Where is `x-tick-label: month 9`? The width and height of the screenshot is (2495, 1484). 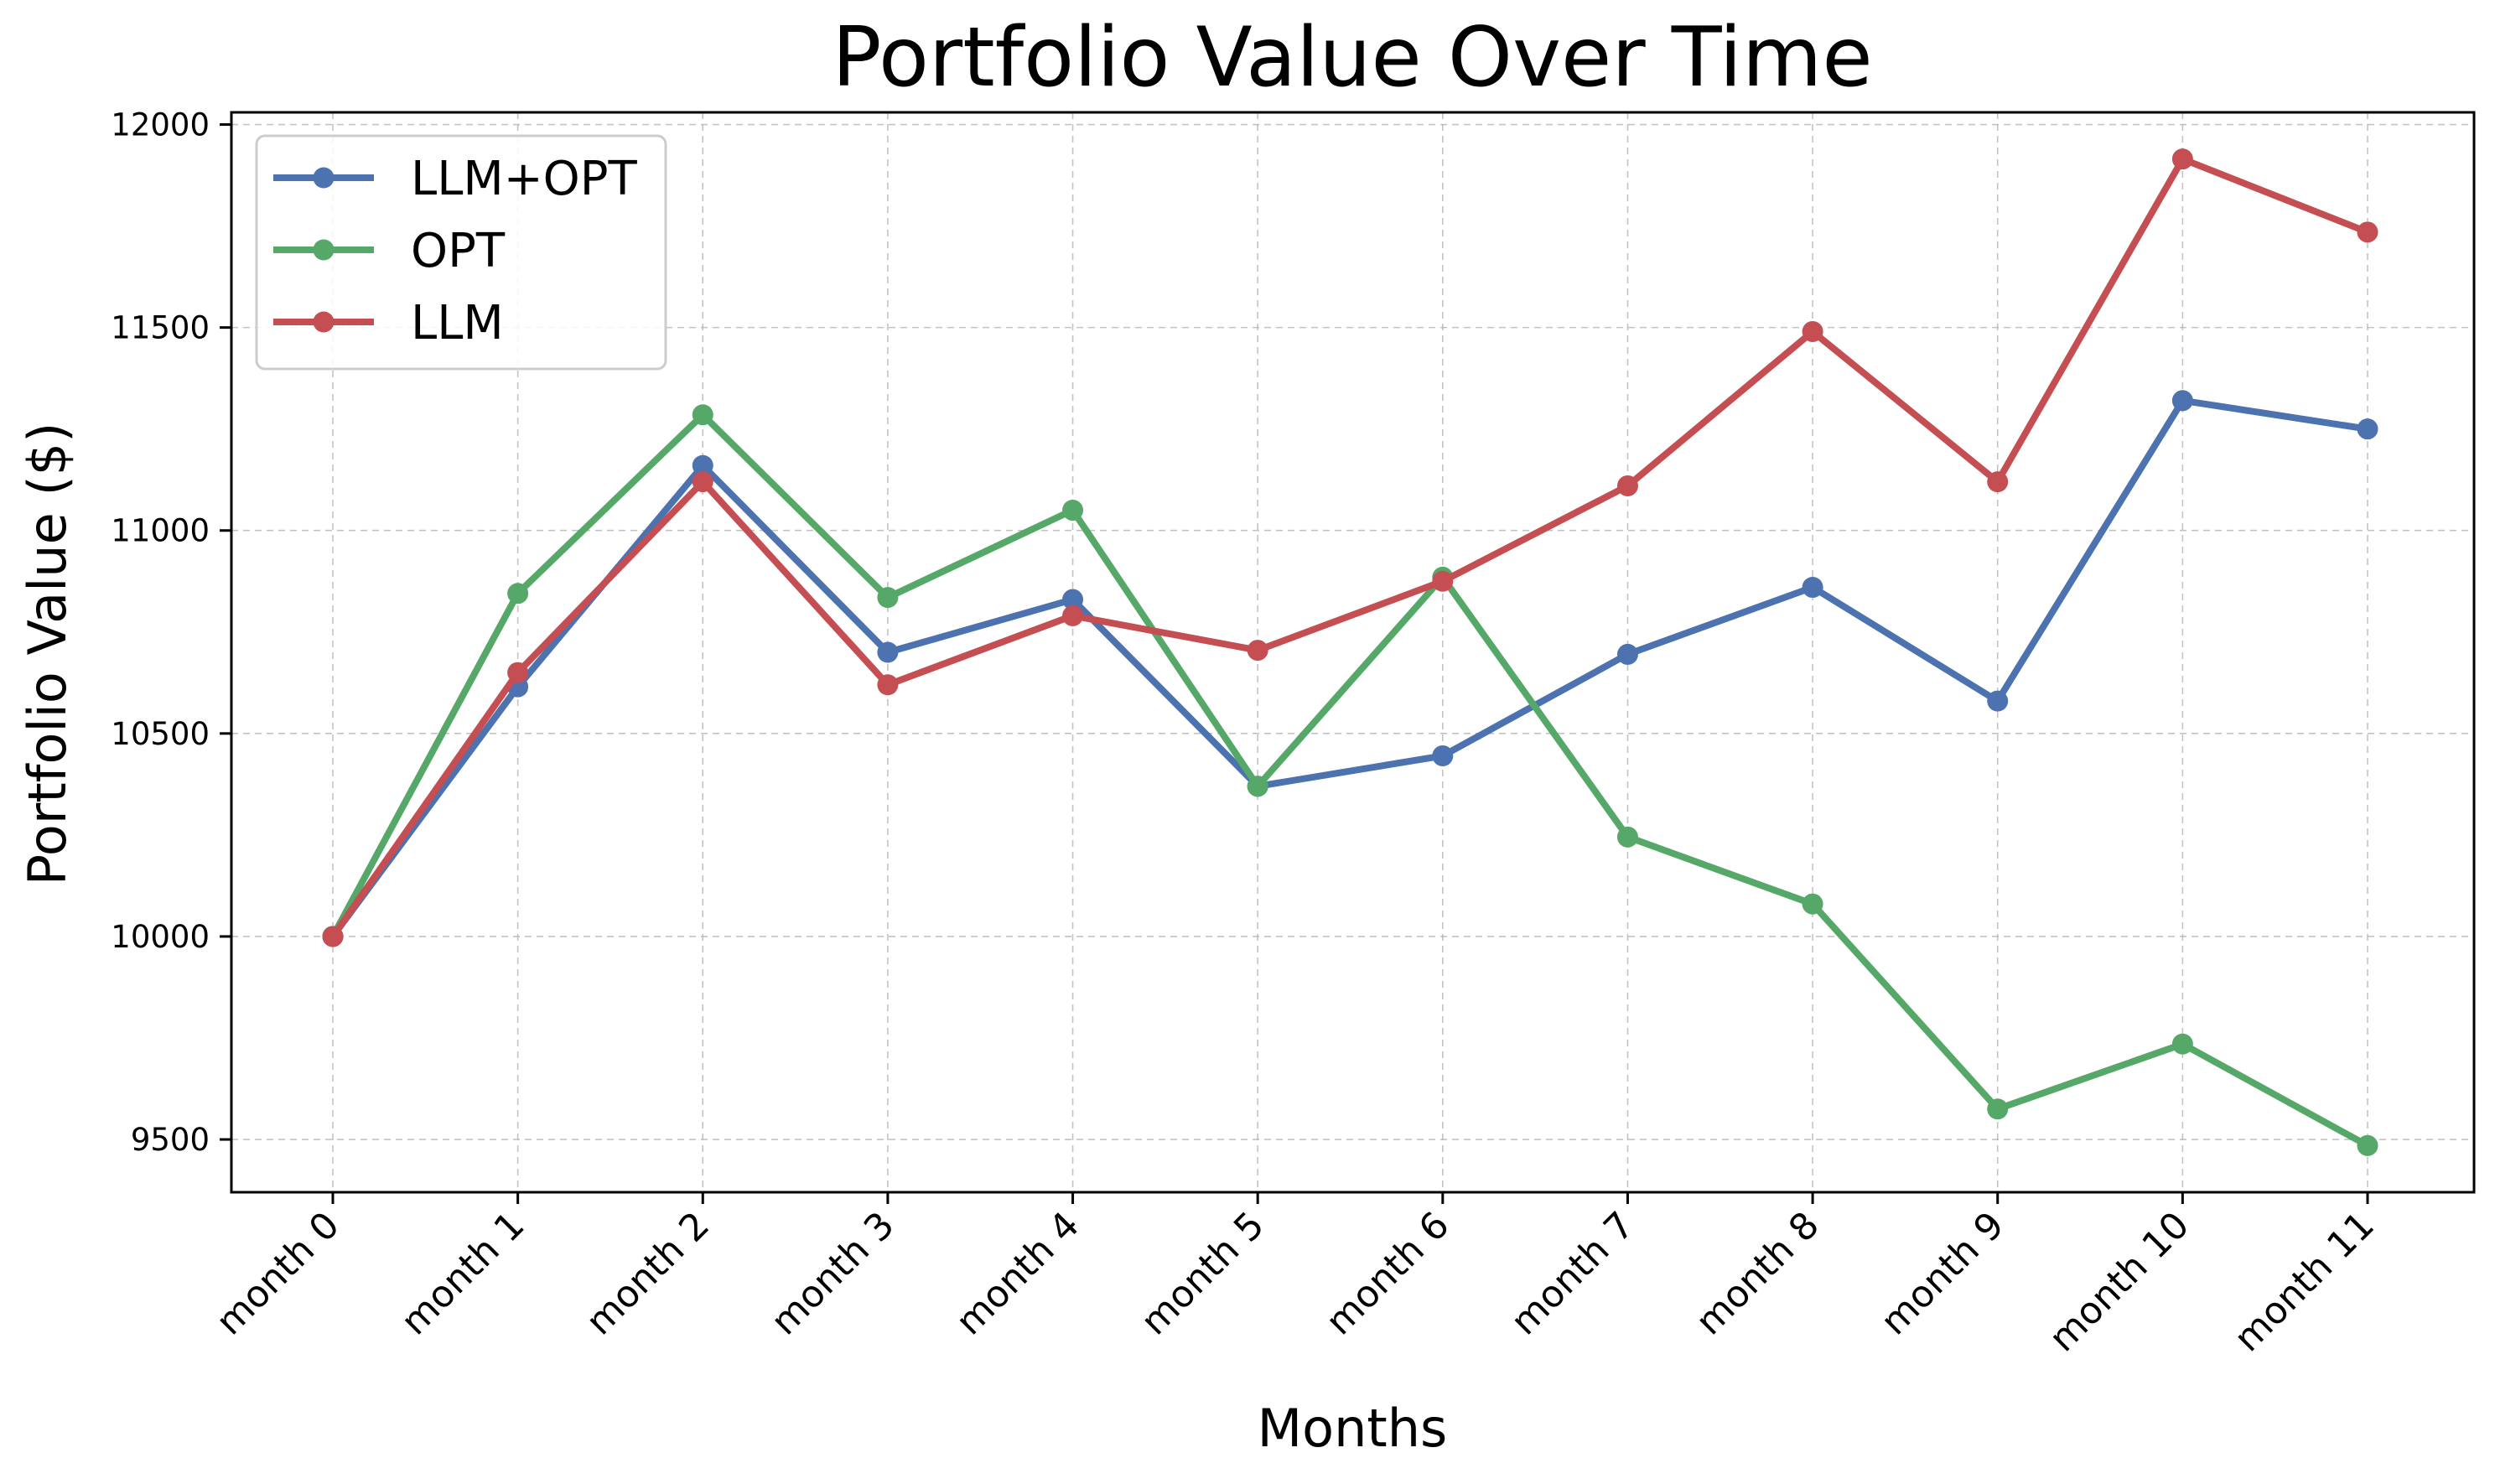
x-tick-label: month 9 is located at coordinates (1943, 1274).